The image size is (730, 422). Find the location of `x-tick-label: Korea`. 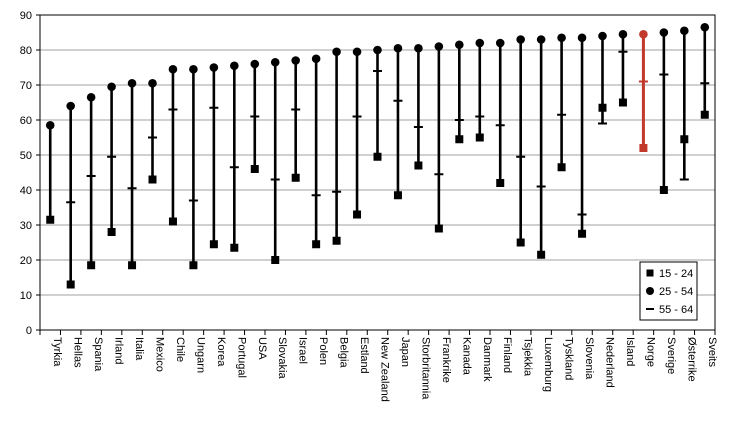

x-tick-label: Korea is located at coordinates (221, 352).